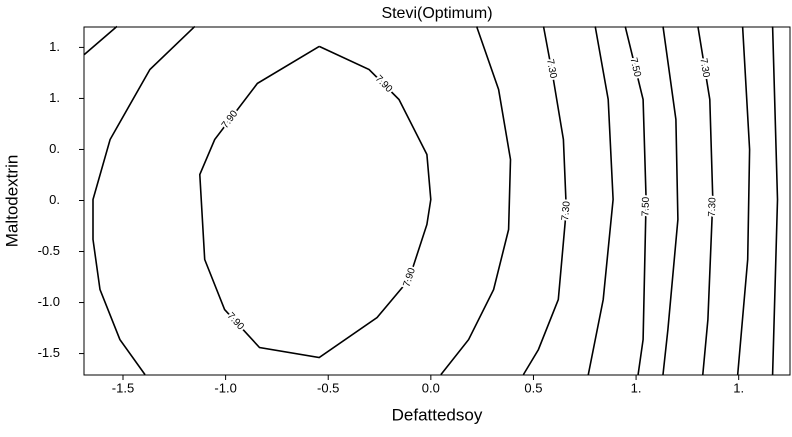 This screenshot has height=437, width=792. I want to click on x-tick-label: -0.5, so click(328, 387).